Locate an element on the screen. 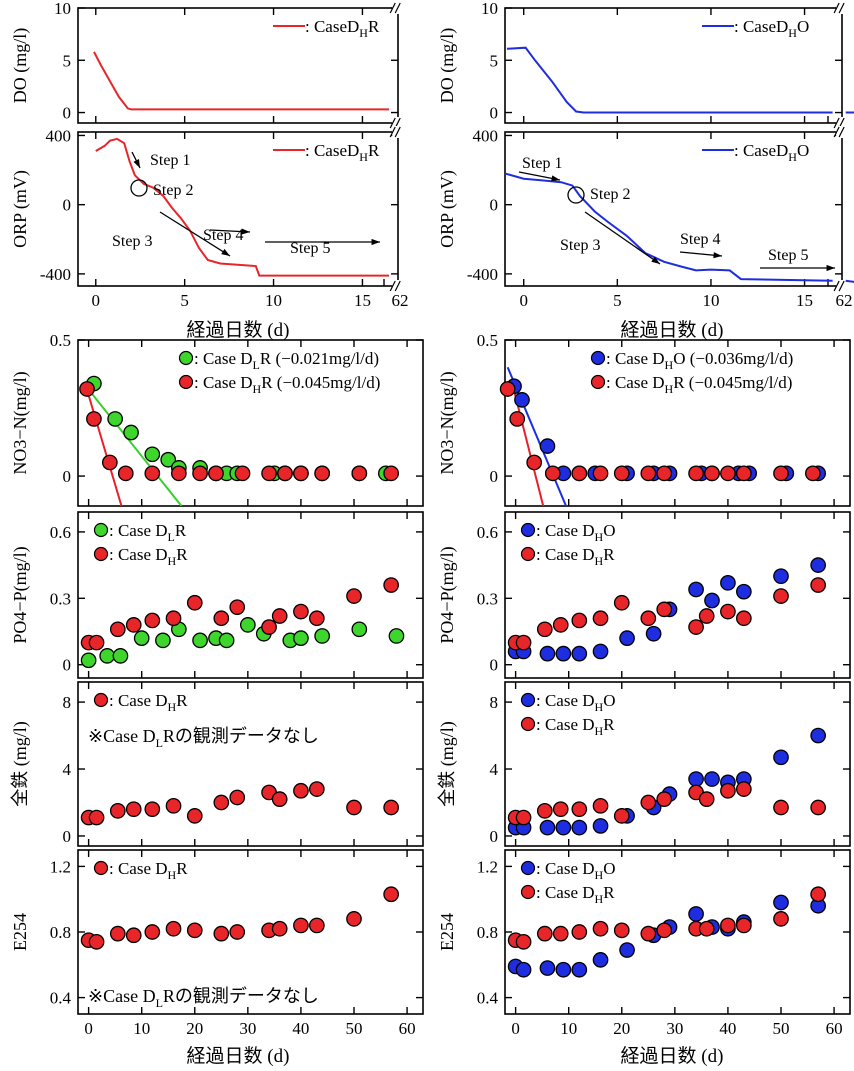 The height and width of the screenshot is (1071, 854). note-pre: ※Case D is located at coordinates (122, 996).